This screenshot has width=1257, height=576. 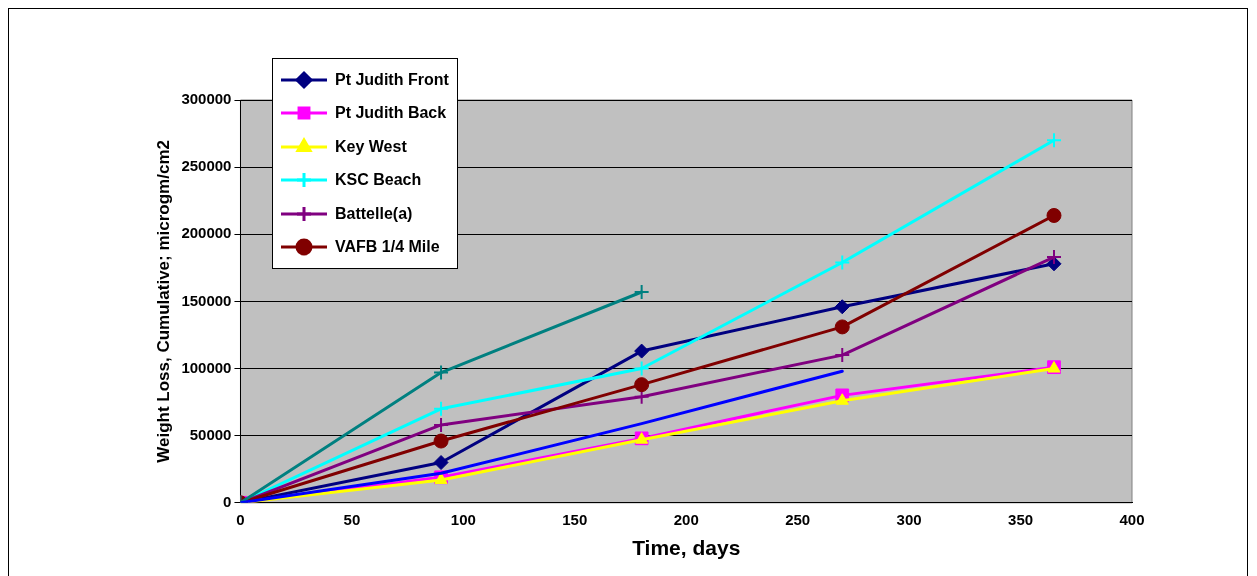 I want to click on y-tick-label: 150000, so click(x=206, y=300).